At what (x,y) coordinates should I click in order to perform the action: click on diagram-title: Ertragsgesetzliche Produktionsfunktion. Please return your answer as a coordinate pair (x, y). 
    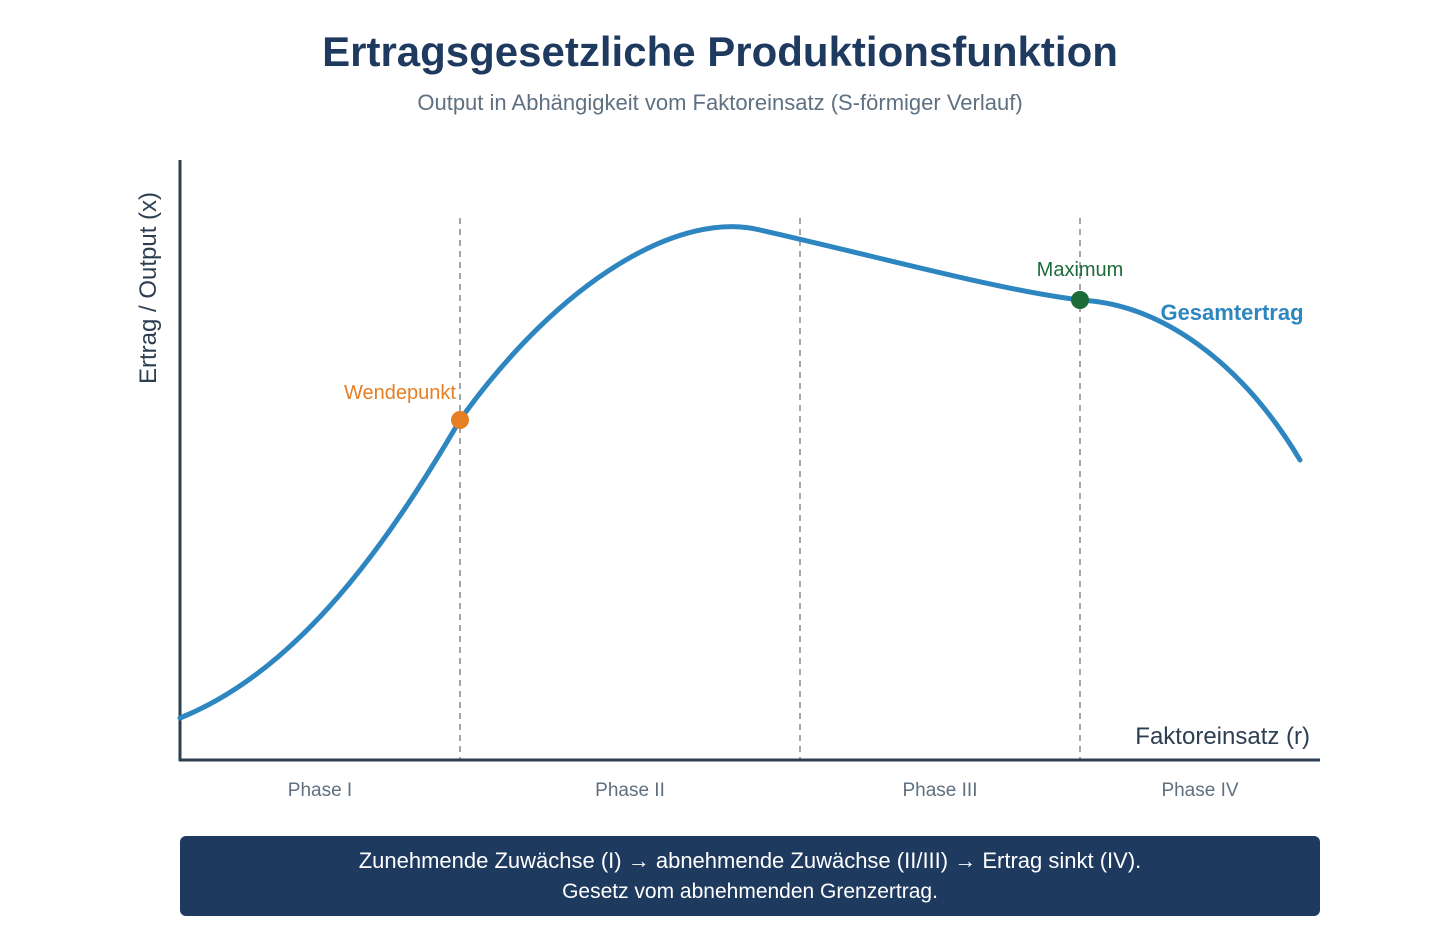
    Looking at the image, I should click on (720, 51).